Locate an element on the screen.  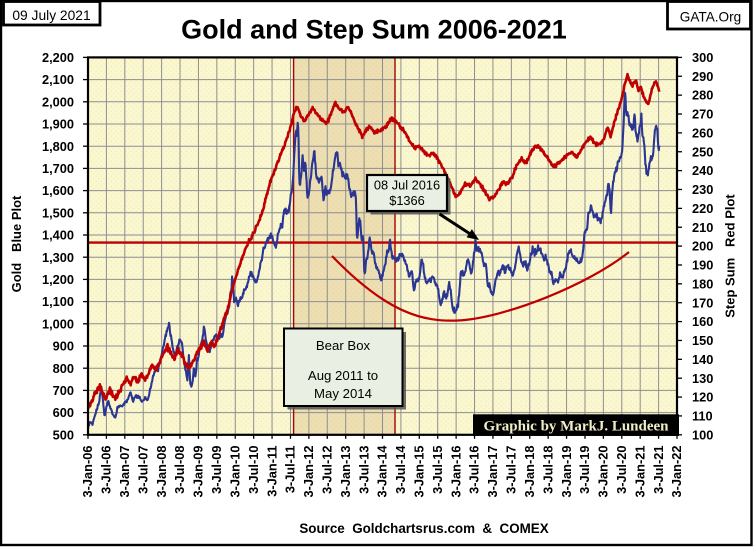
svg-text: 250 is located at coordinates (702, 151).